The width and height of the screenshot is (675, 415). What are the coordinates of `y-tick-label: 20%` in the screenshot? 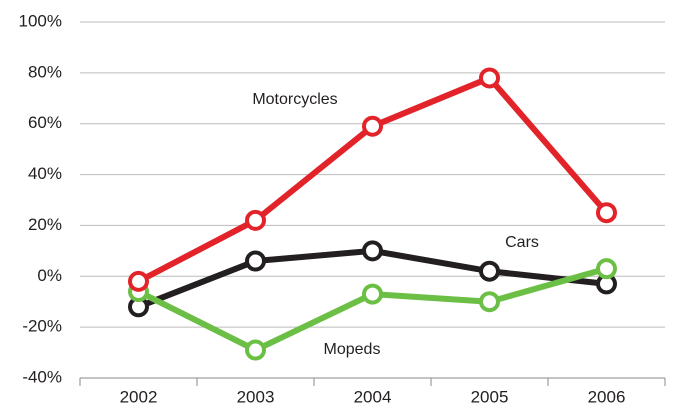 It's located at (45, 224).